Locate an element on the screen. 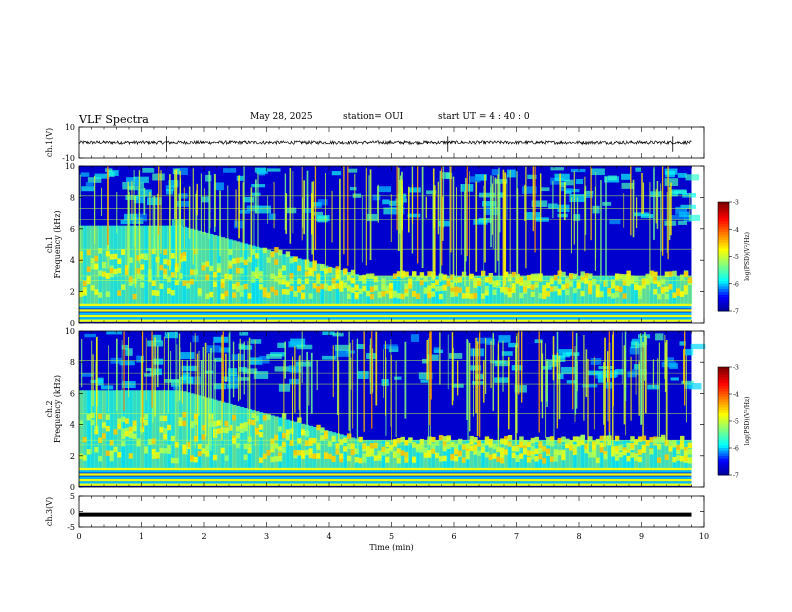 The width and height of the screenshot is (792, 612). ch2-colorbar-tick-label: -3 is located at coordinates (736, 368).